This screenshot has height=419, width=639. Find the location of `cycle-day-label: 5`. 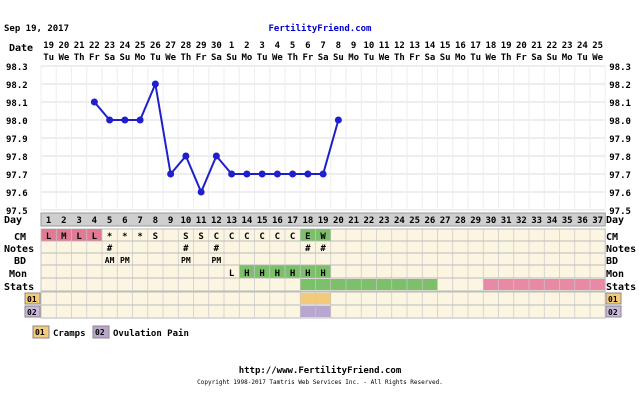

cycle-day-label: 5 is located at coordinates (109, 221).